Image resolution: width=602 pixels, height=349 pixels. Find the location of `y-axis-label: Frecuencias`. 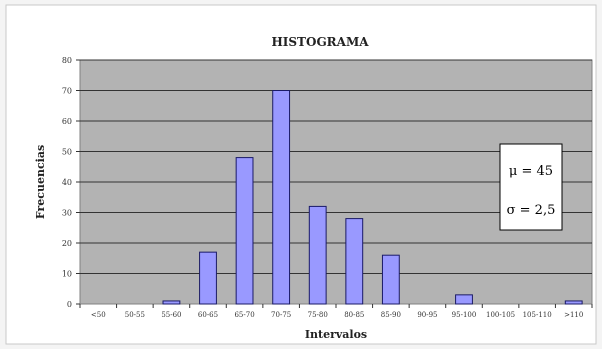

y-axis-label: Frecuencias is located at coordinates (40, 182).